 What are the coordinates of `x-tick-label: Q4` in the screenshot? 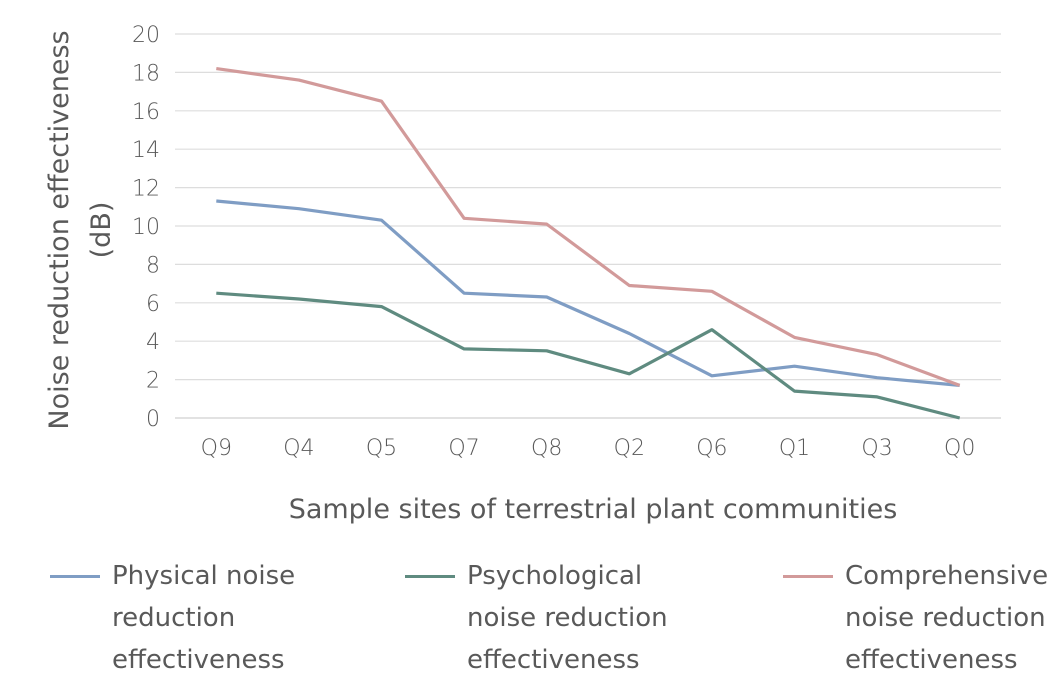 It's located at (298, 448).